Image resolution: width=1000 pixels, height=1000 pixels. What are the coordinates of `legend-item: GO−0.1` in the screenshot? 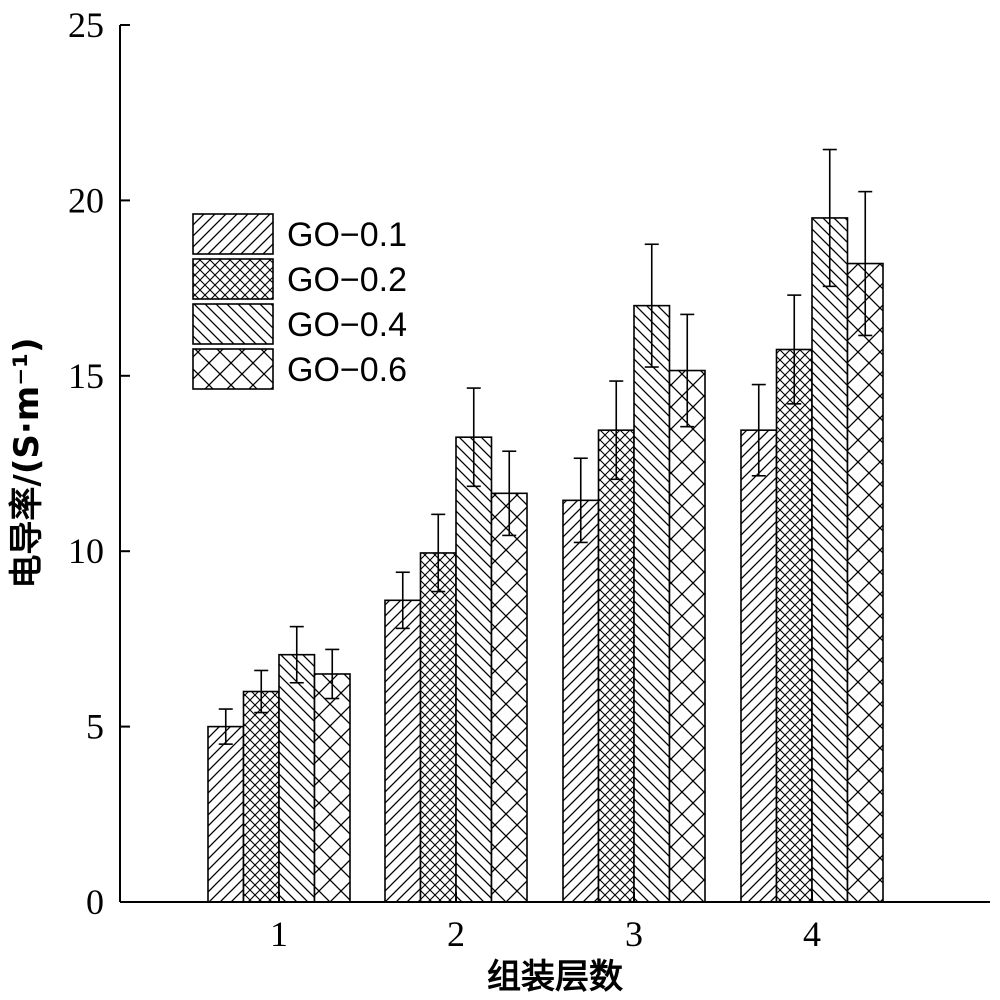 It's located at (299, 234).